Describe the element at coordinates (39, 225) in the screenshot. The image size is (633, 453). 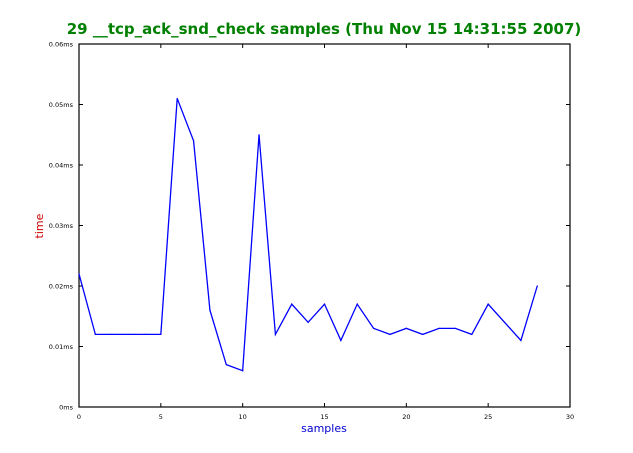
I see `y-axis-label: time` at that location.